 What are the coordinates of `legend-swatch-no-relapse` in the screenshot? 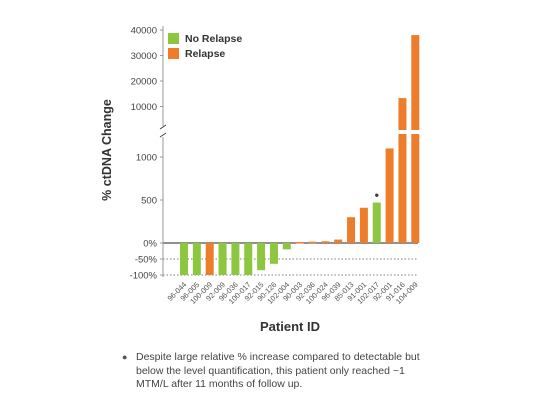 It's located at (173, 38).